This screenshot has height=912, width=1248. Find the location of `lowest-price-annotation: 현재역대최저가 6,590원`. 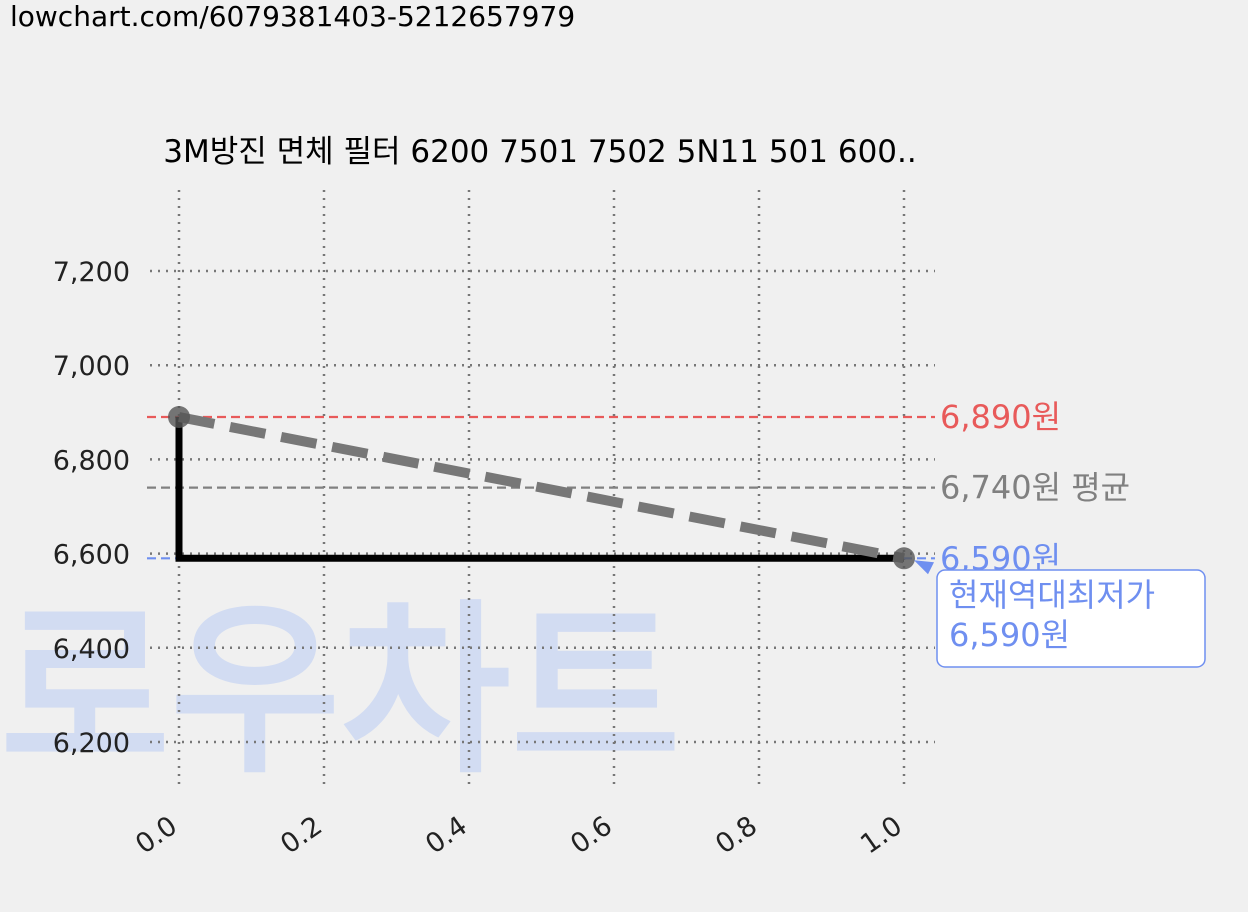

lowest-price-annotation: 현재역대최저가 6,590원 is located at coordinates (1060, 614).